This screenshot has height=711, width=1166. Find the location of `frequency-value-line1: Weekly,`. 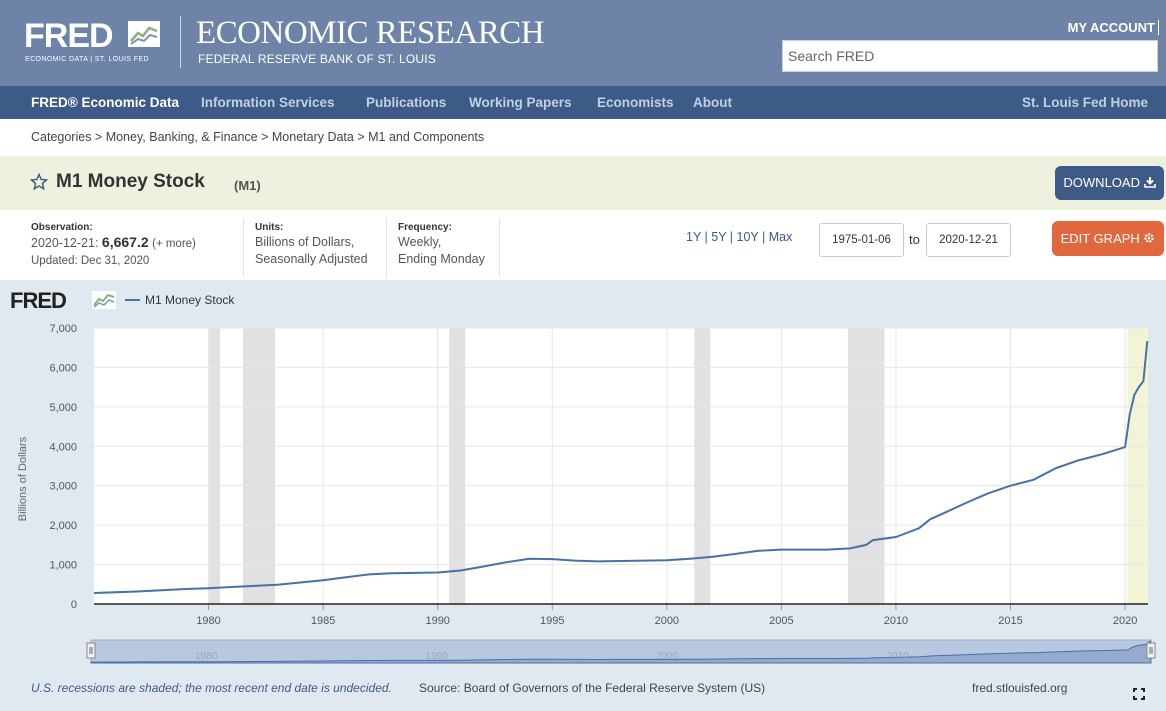

frequency-value-line1: Weekly, is located at coordinates (420, 242).